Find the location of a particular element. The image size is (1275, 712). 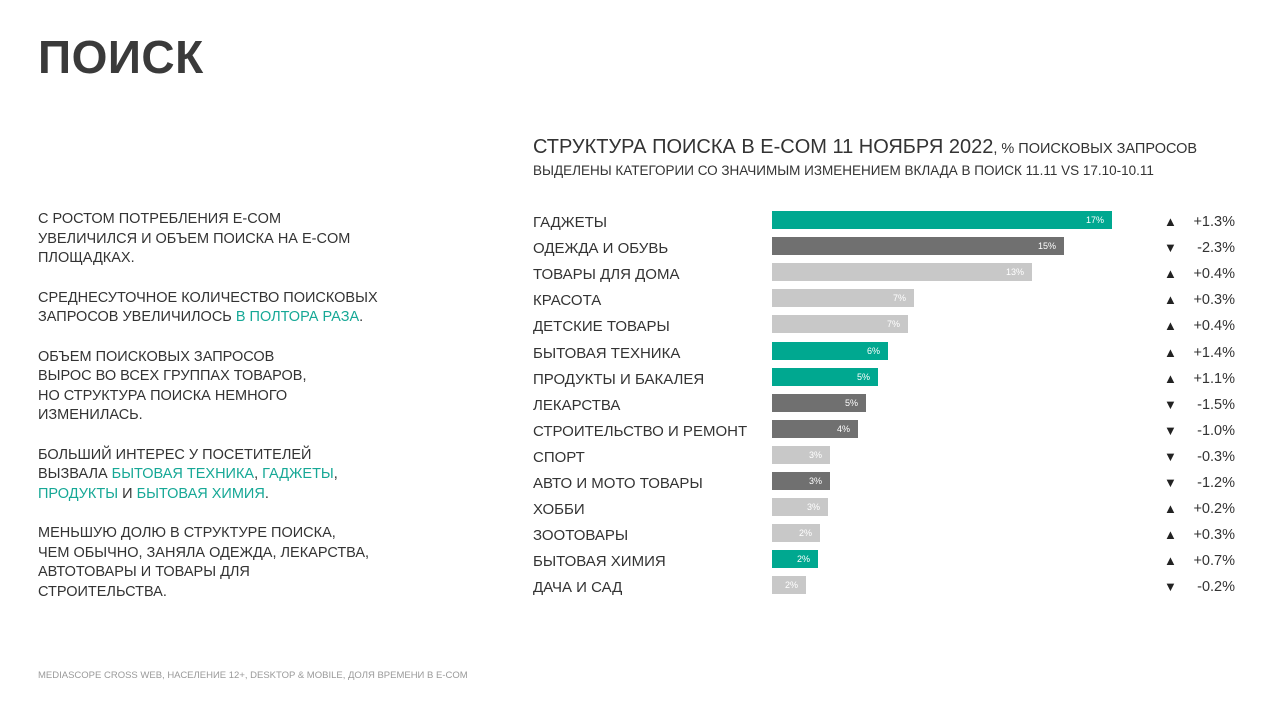

chart-row: ДЕТСКИЕ ТОВАРЫ 7% ▲ +0.4% is located at coordinates (893, 328).